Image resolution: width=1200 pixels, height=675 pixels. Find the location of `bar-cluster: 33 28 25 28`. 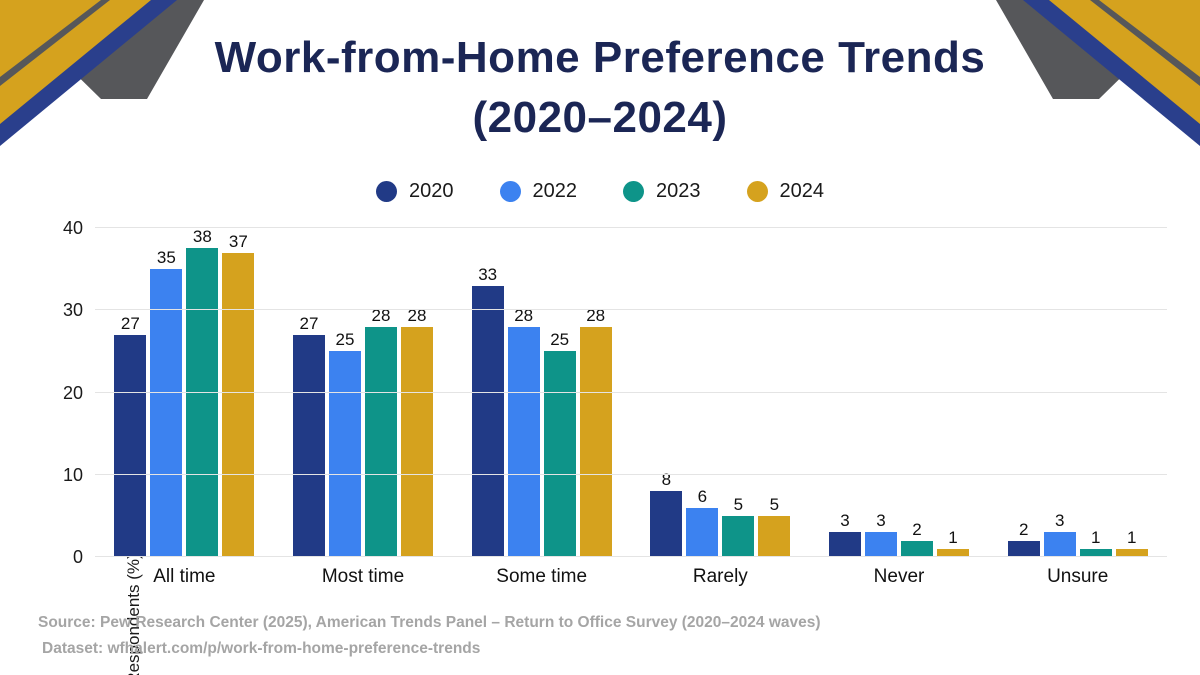

bar-cluster: 33 28 25 28 is located at coordinates (541, 392).